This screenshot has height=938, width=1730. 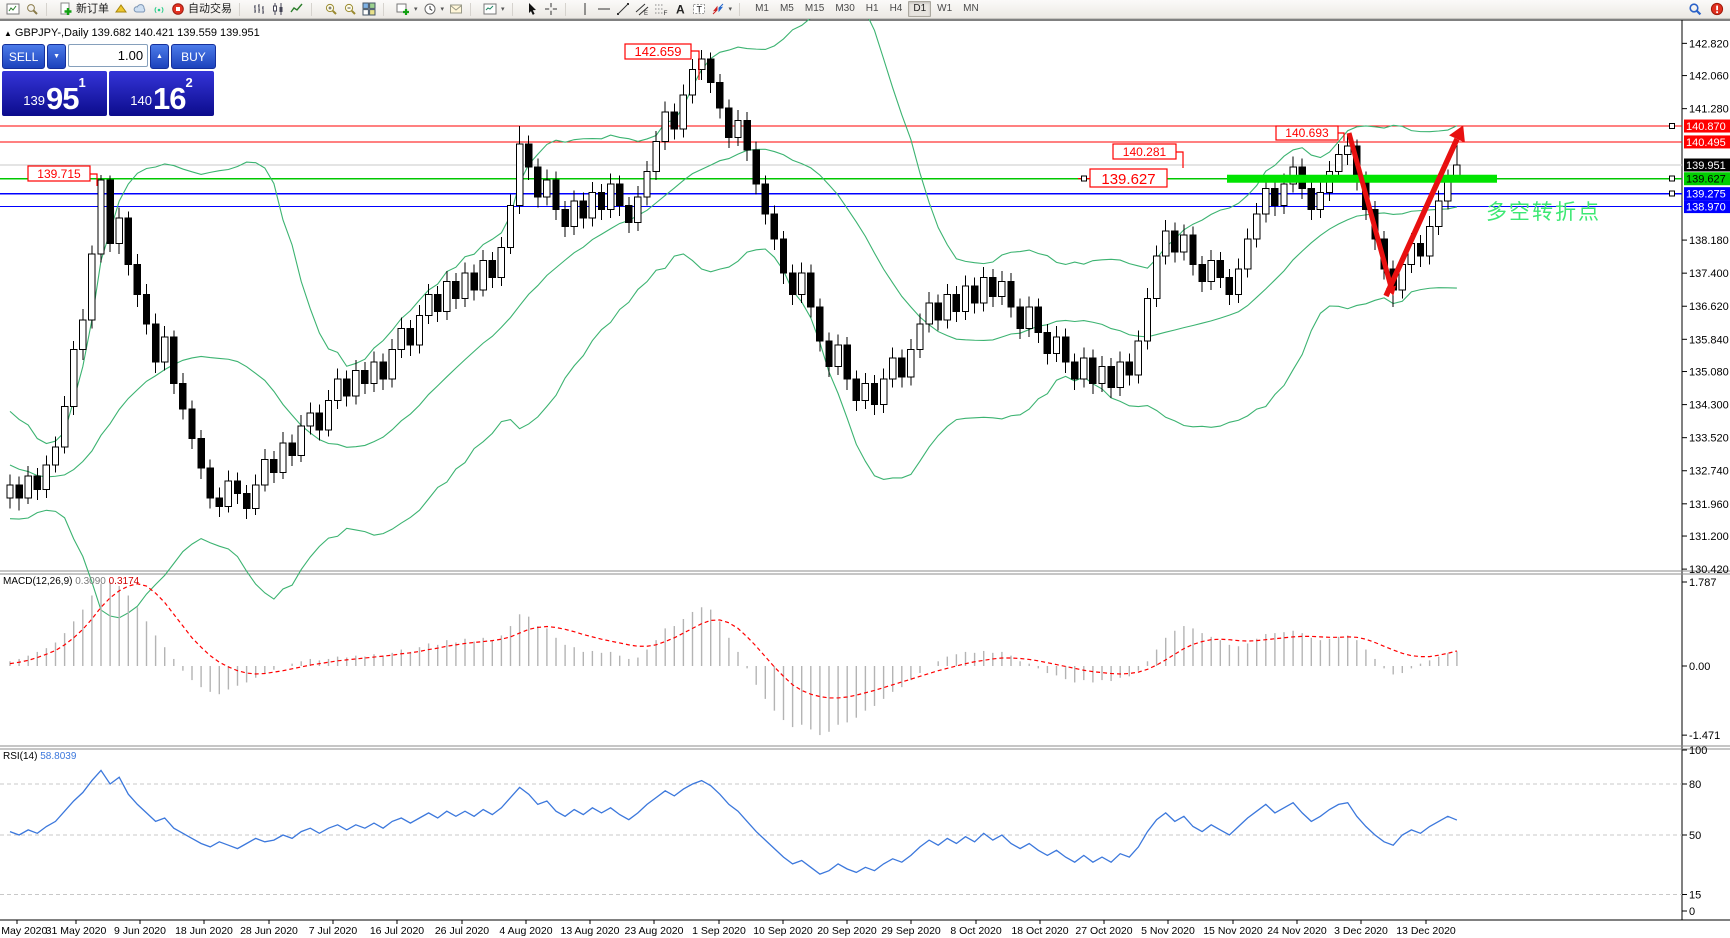 What do you see at coordinates (204, 931) in the screenshot?
I see `svg-text: 18 Jun 2020` at bounding box center [204, 931].